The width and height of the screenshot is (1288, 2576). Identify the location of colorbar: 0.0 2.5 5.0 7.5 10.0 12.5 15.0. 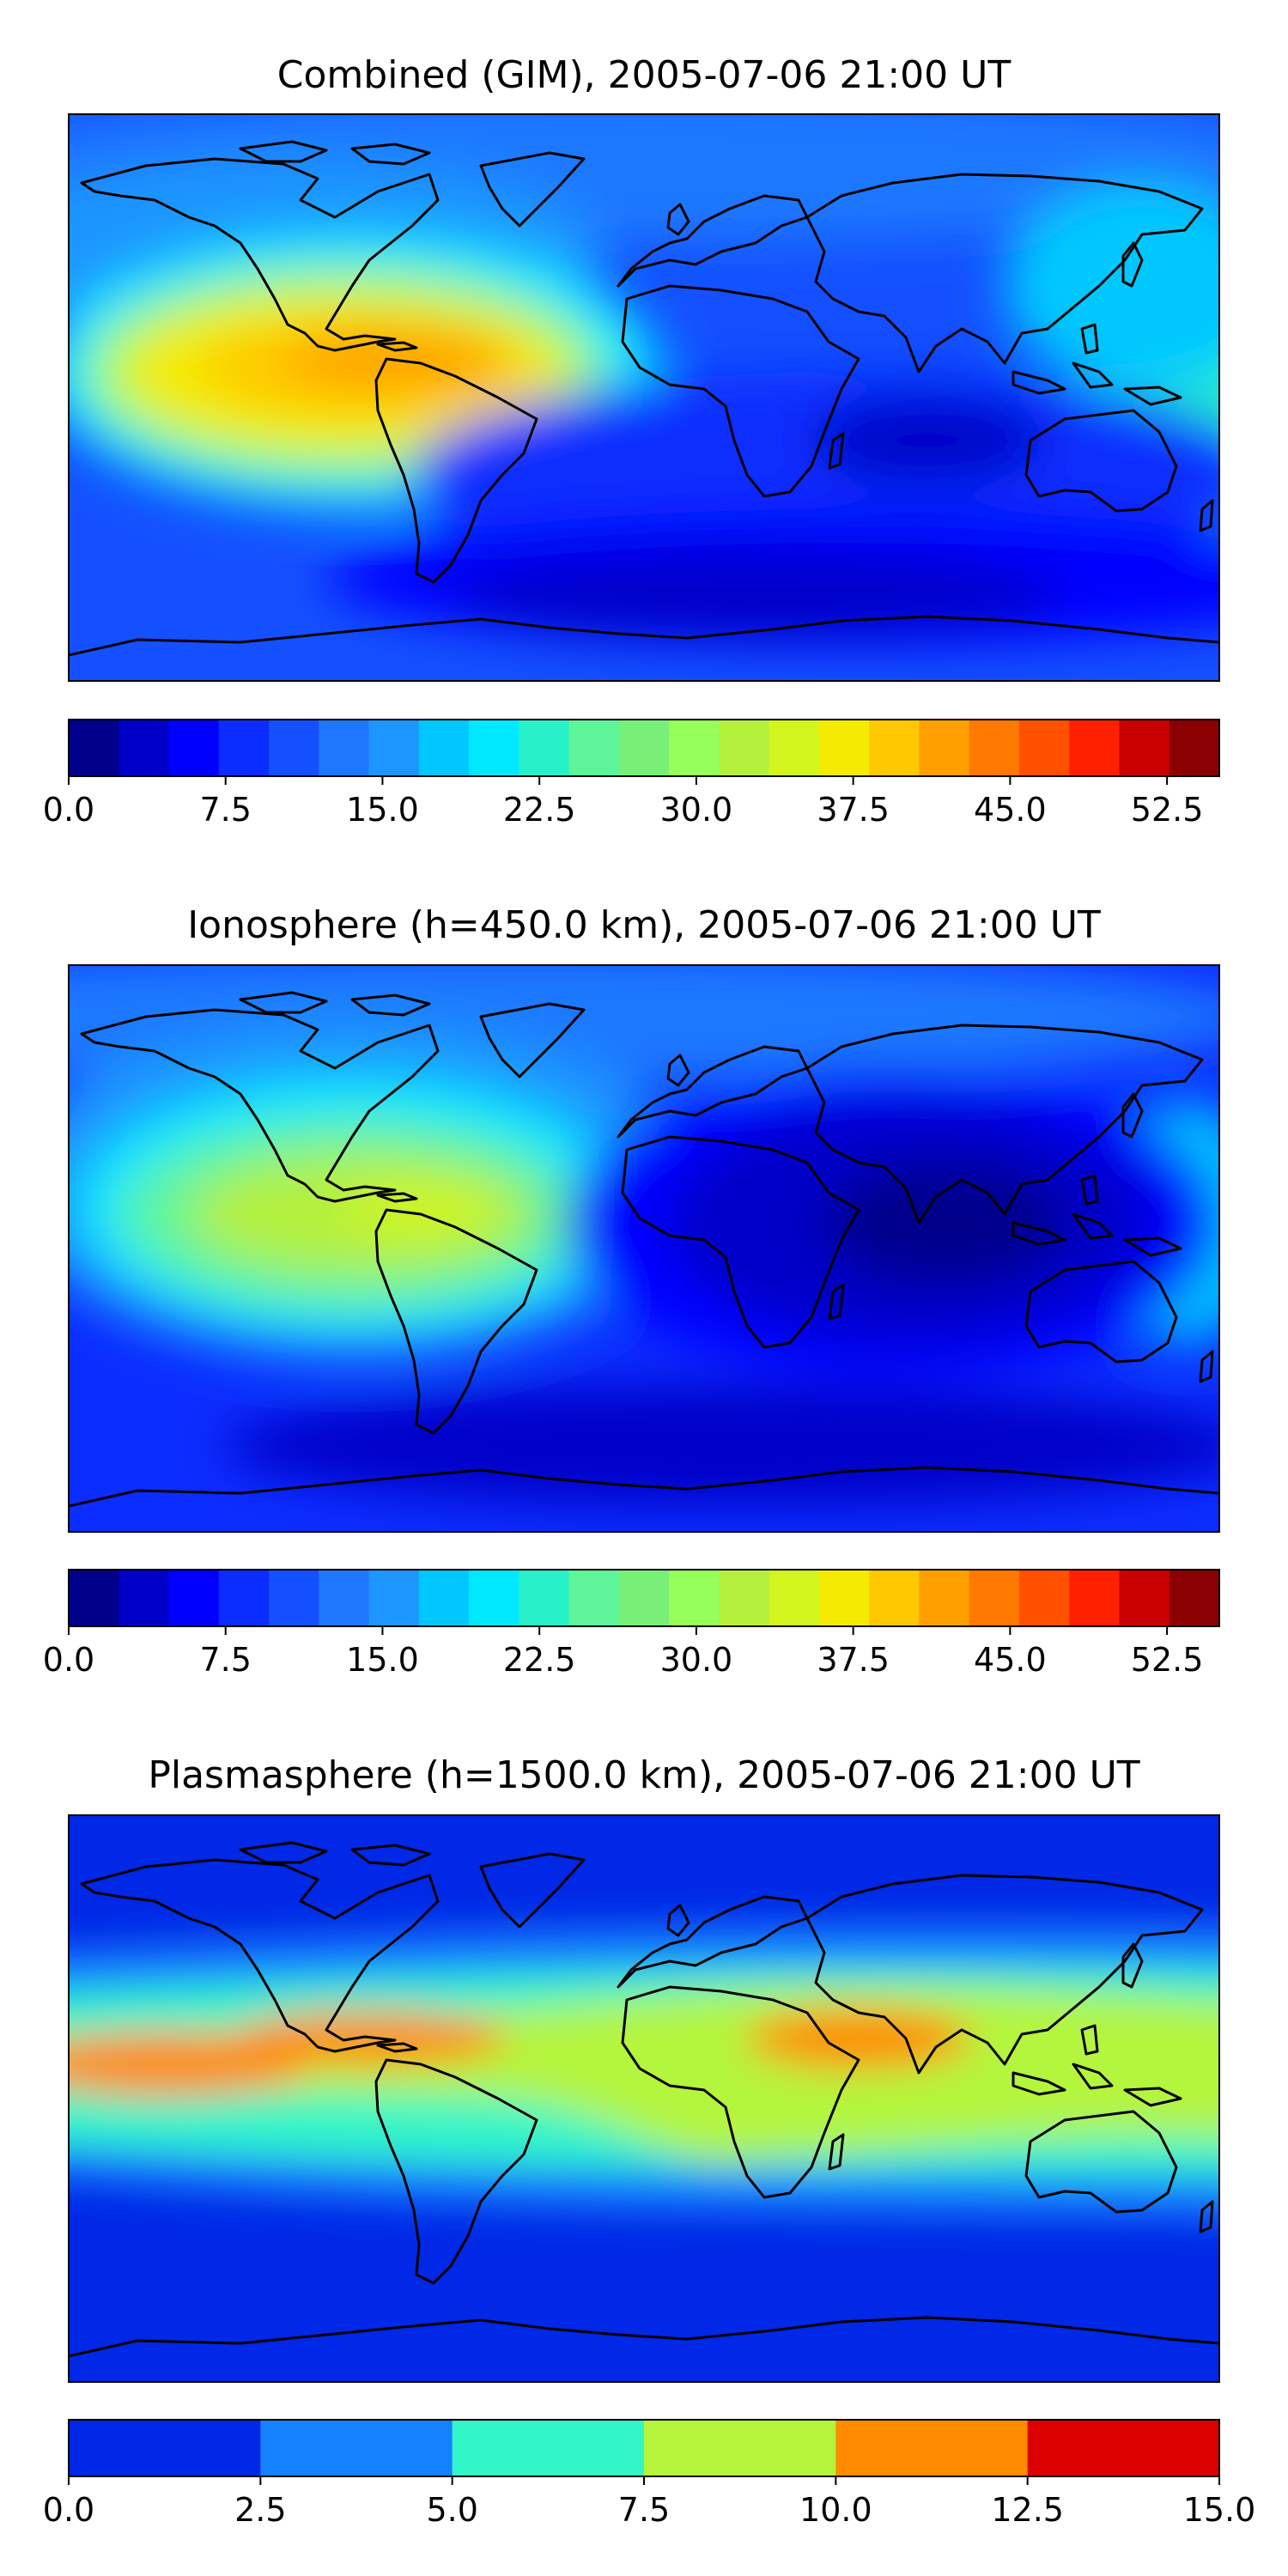
(649, 2474).